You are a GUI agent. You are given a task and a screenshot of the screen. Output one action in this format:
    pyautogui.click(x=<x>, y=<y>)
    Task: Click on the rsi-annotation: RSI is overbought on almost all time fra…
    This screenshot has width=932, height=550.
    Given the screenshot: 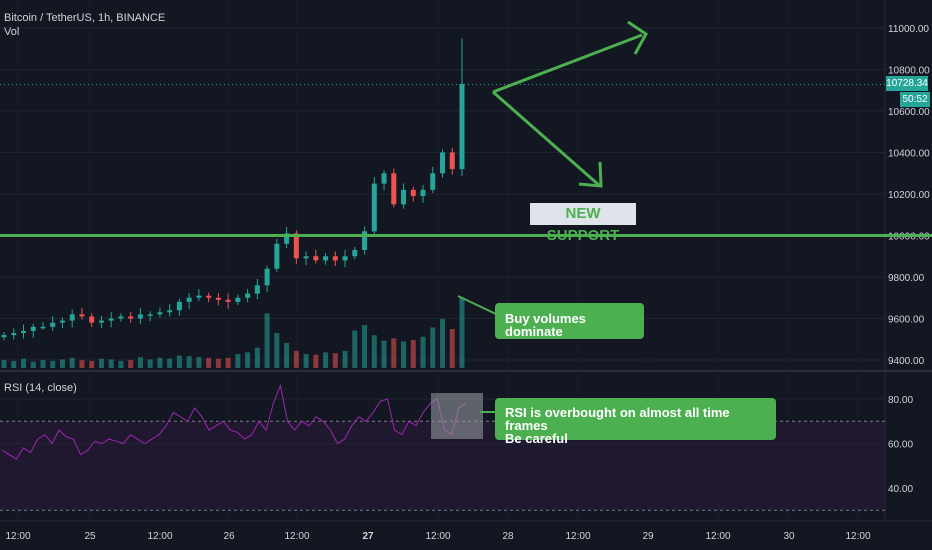 What is the action you would take?
    pyautogui.click(x=635, y=421)
    